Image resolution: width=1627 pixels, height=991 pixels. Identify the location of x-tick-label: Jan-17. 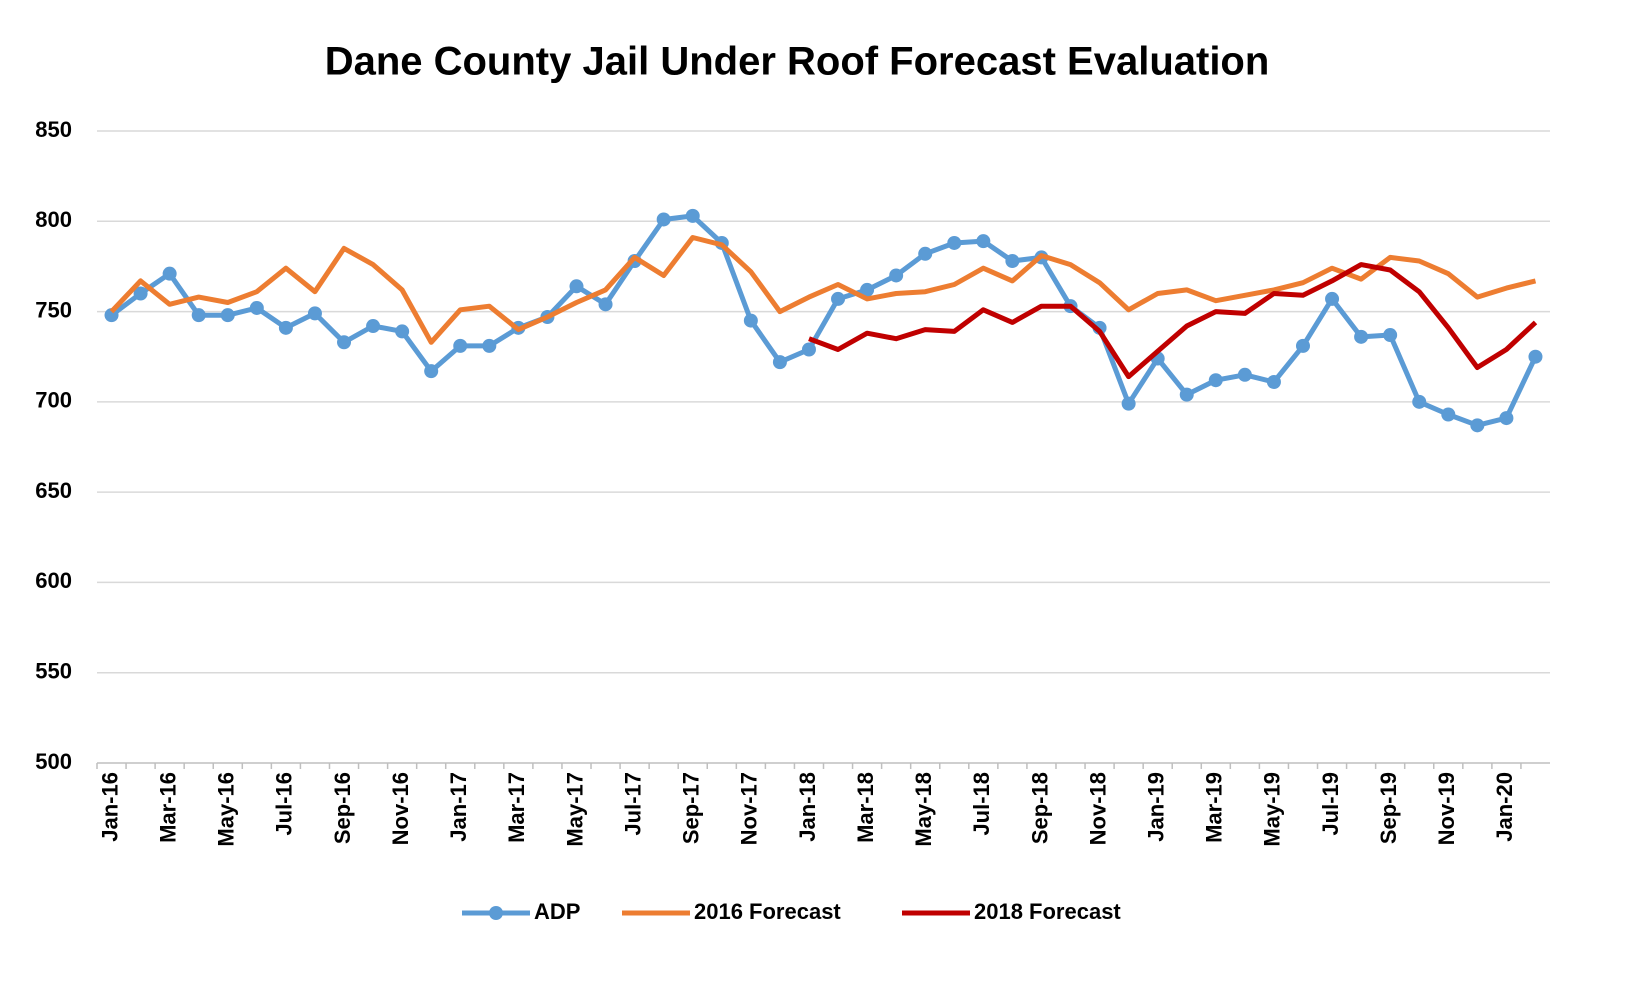
(458, 807).